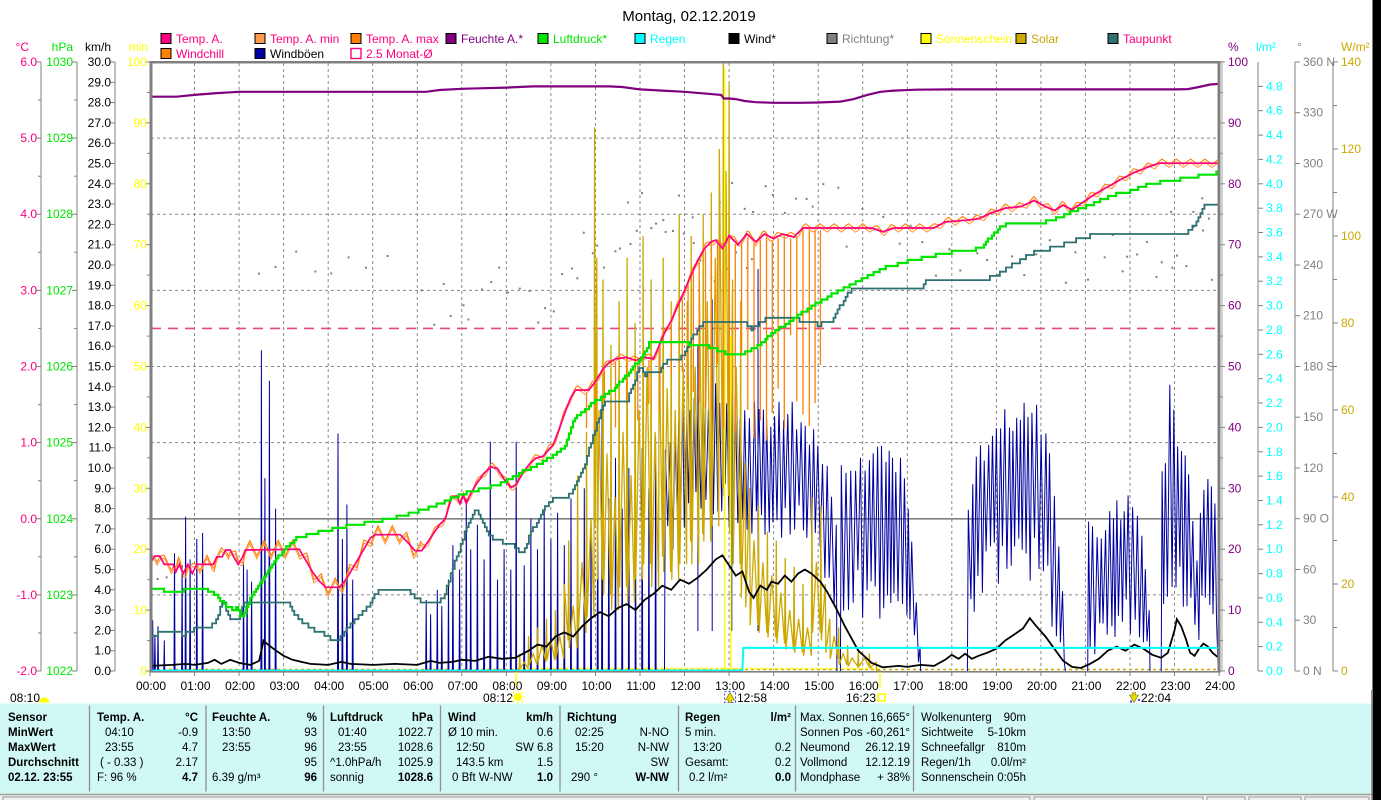 Image resolution: width=1381 pixels, height=805 pixels. What do you see at coordinates (1274, 111) in the screenshot?
I see `svg-text: 4.6` at bounding box center [1274, 111].